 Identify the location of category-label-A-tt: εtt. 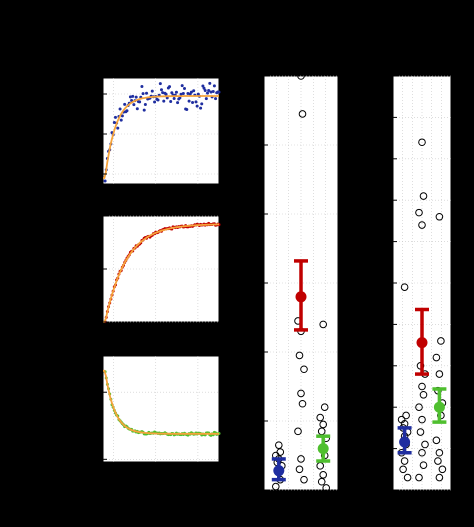
(301, 506).